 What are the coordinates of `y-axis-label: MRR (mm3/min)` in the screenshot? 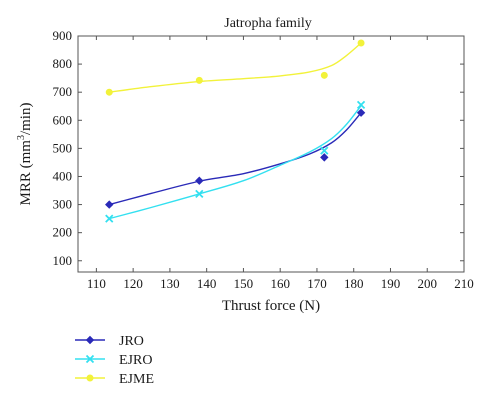 It's located at (25, 154).